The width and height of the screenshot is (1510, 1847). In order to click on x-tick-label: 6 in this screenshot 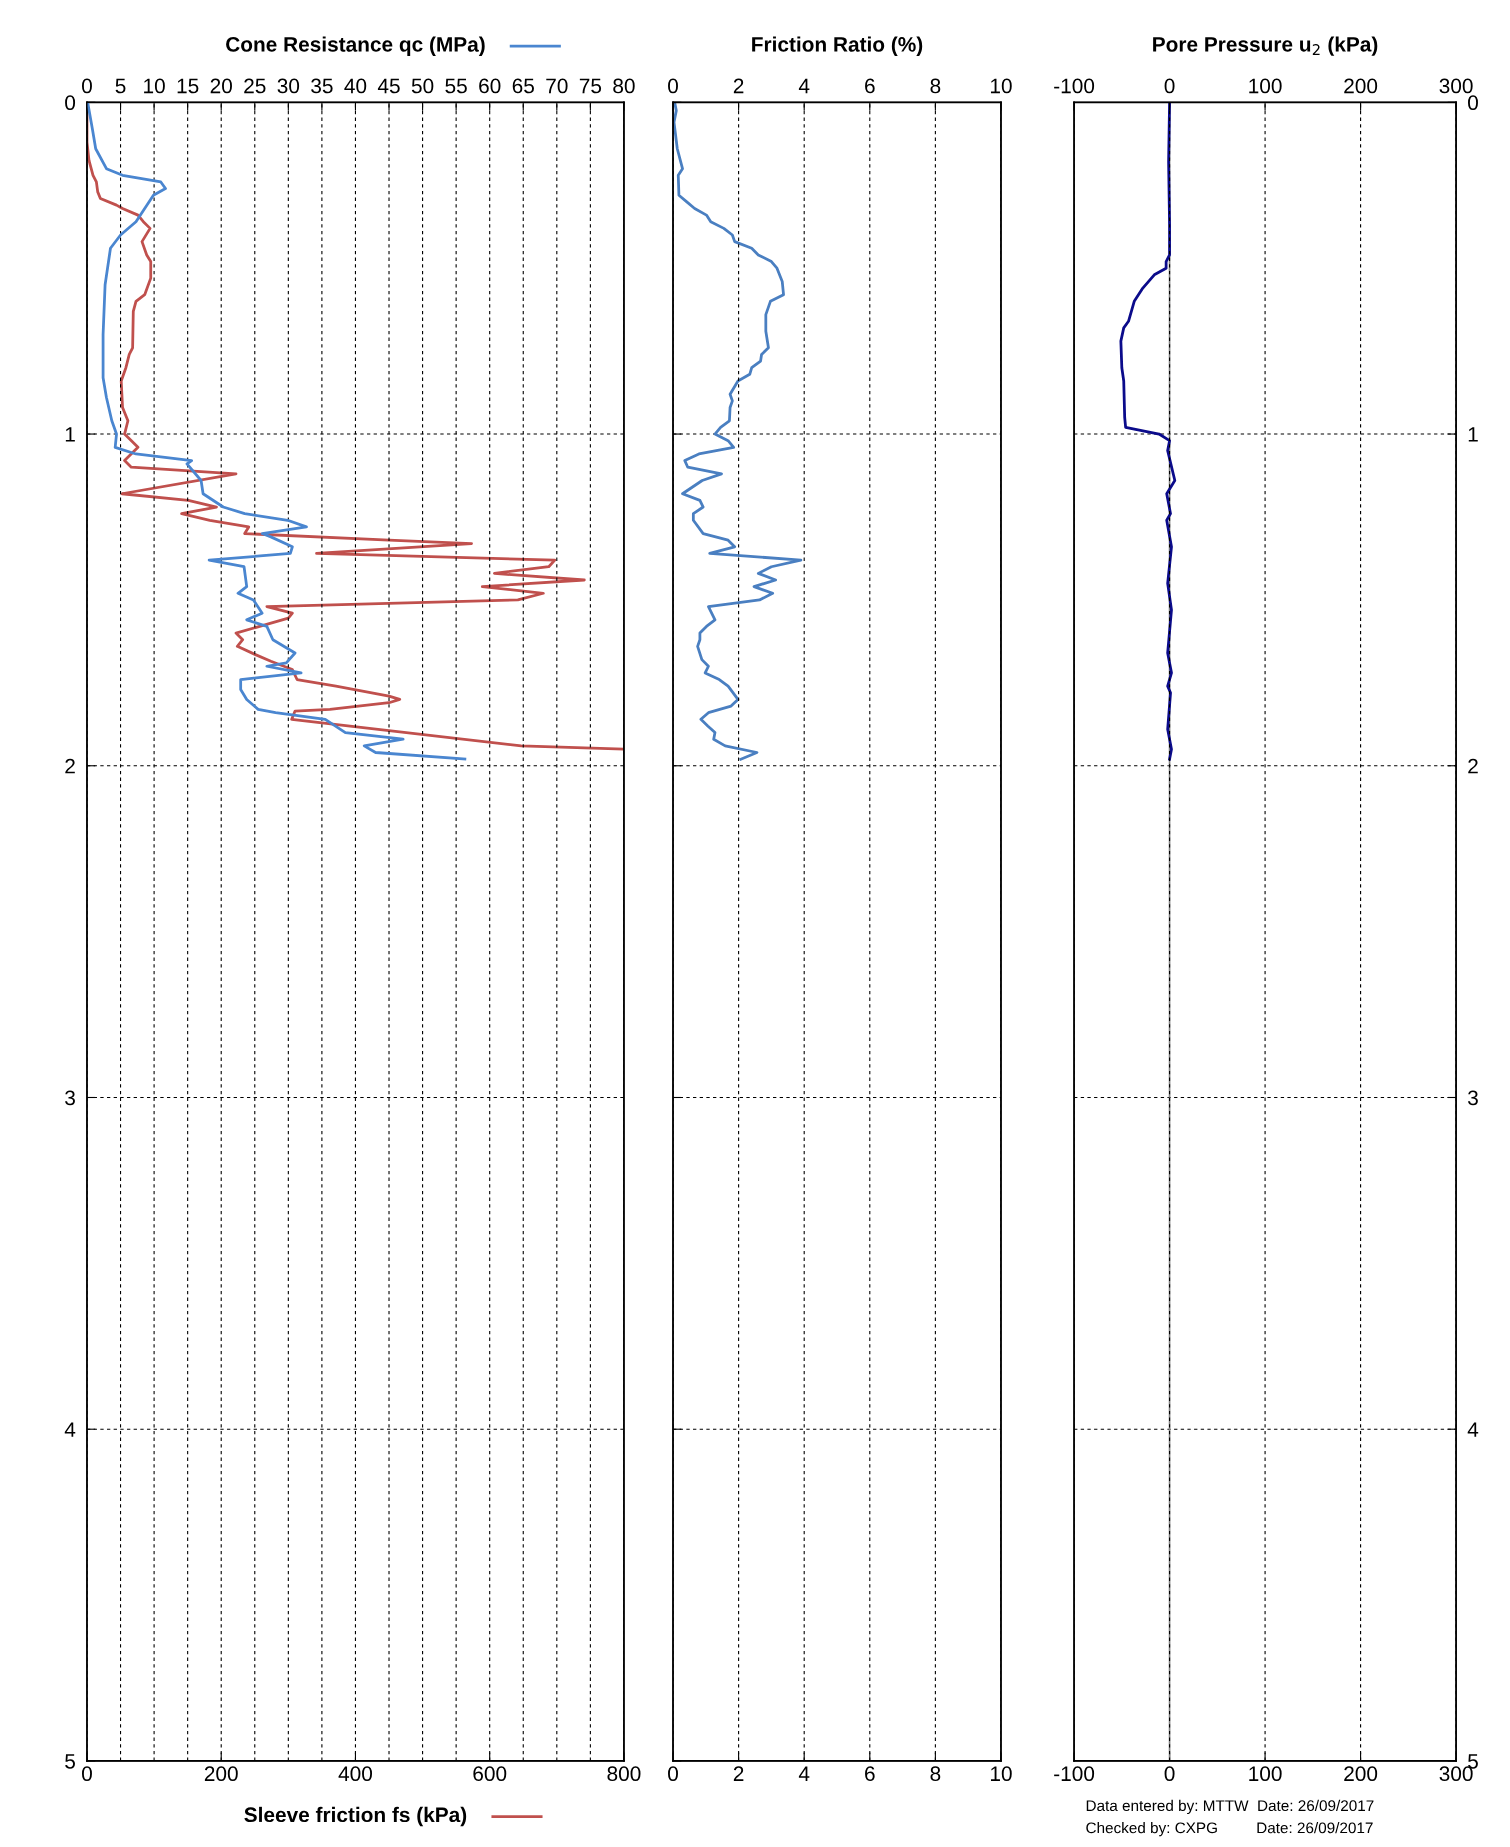, I will do `click(870, 1774)`.